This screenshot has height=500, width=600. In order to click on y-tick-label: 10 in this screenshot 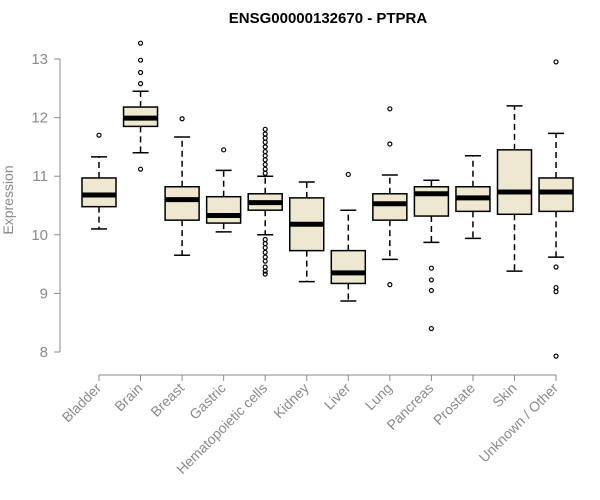, I will do `click(39, 235)`.